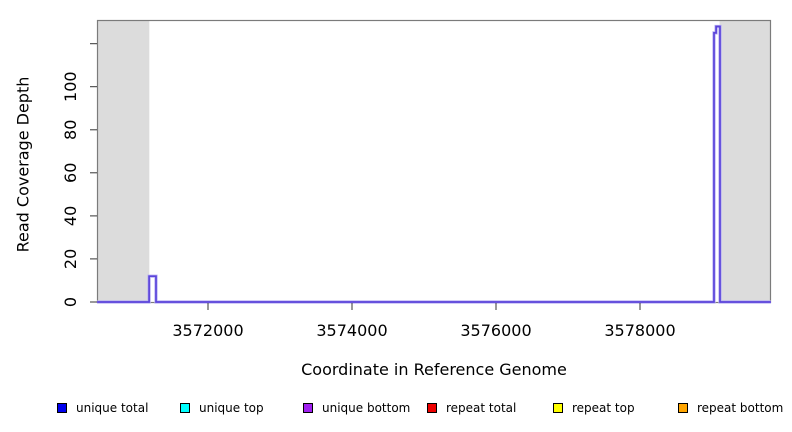  What do you see at coordinates (639, 330) in the screenshot?
I see `x-tick-label: 3578000` at bounding box center [639, 330].